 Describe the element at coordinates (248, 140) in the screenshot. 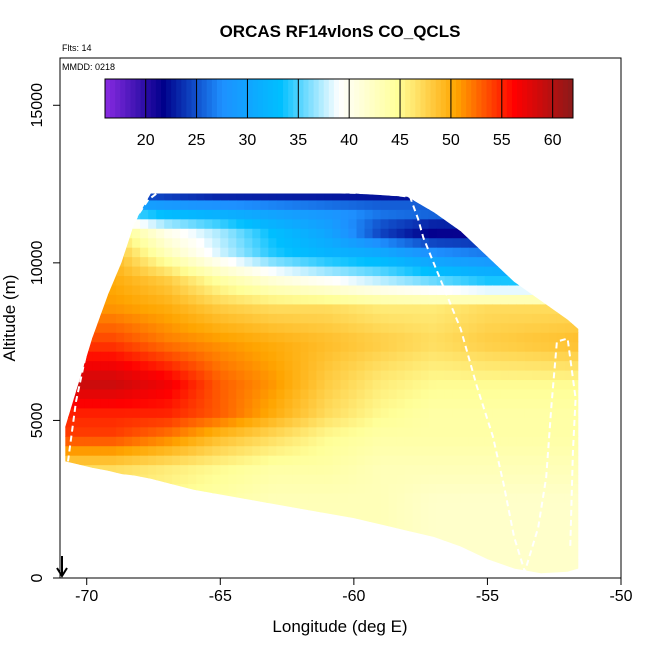

I see `colorbar-tick-label: 30` at that location.